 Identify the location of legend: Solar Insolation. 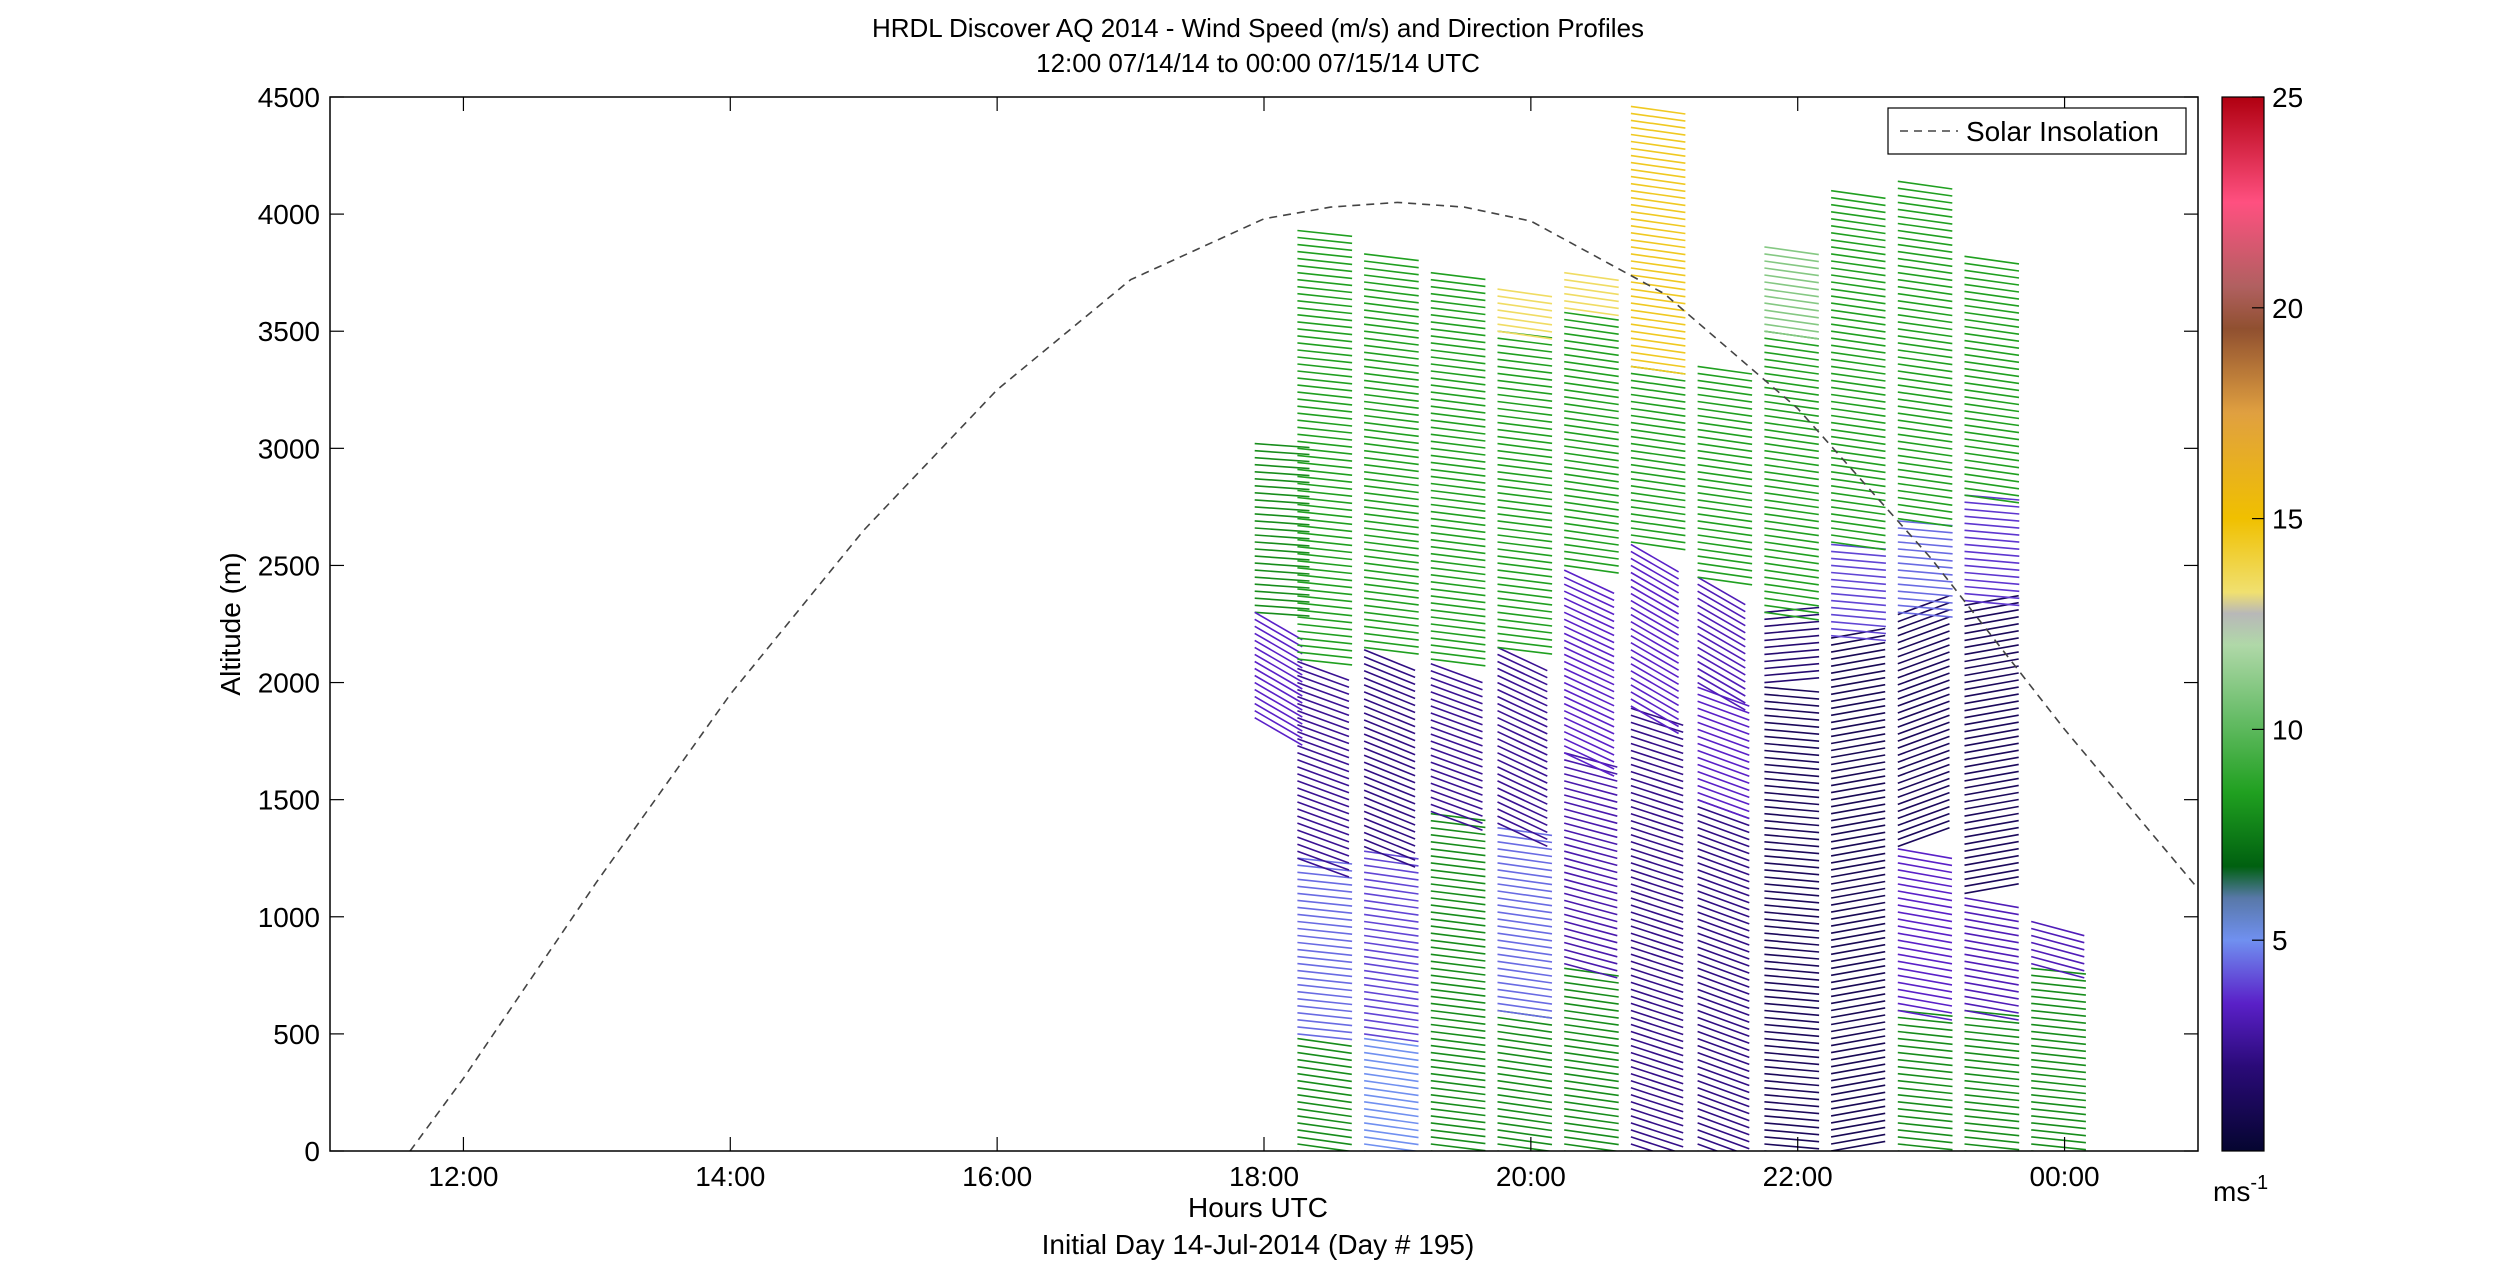
(2037, 131).